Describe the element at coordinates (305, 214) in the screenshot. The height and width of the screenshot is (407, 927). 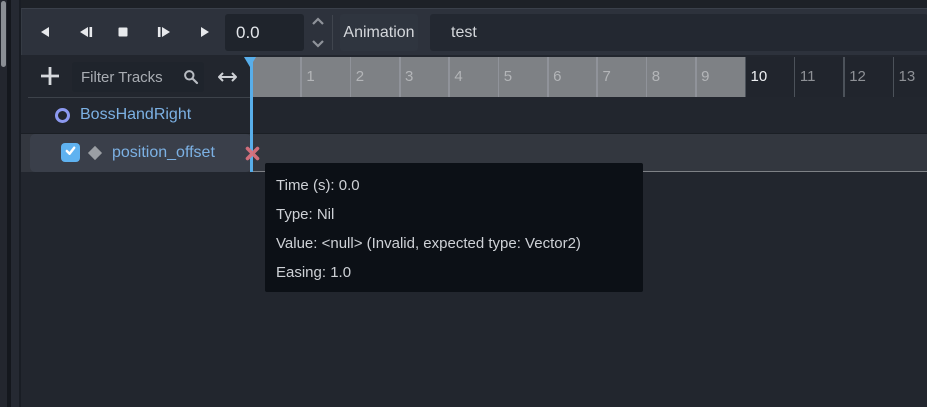
I see `tooltip-line: Type: Nil` at that location.